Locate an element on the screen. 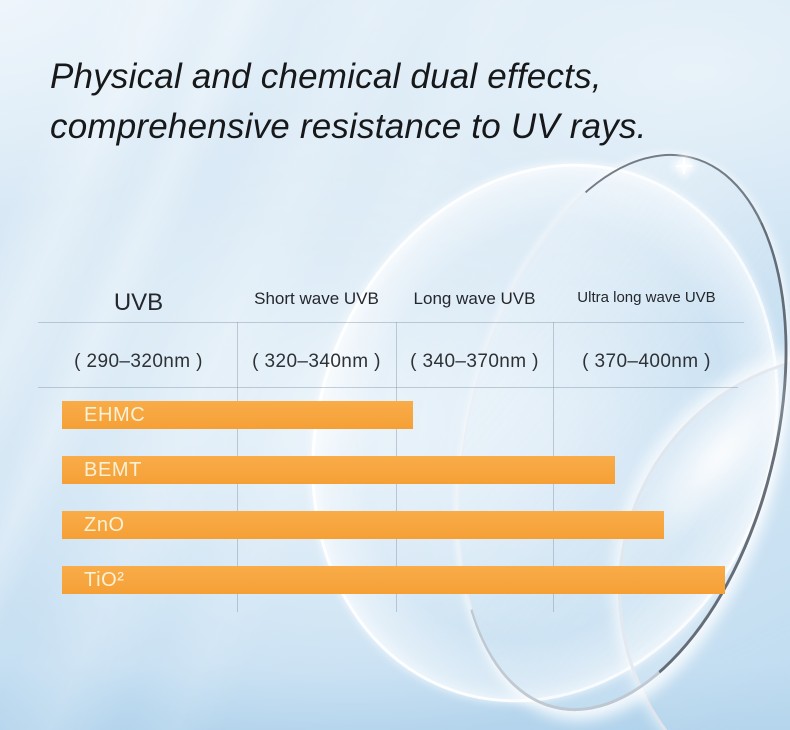  column-range-3: ( 340–370nm ) is located at coordinates (474, 361).